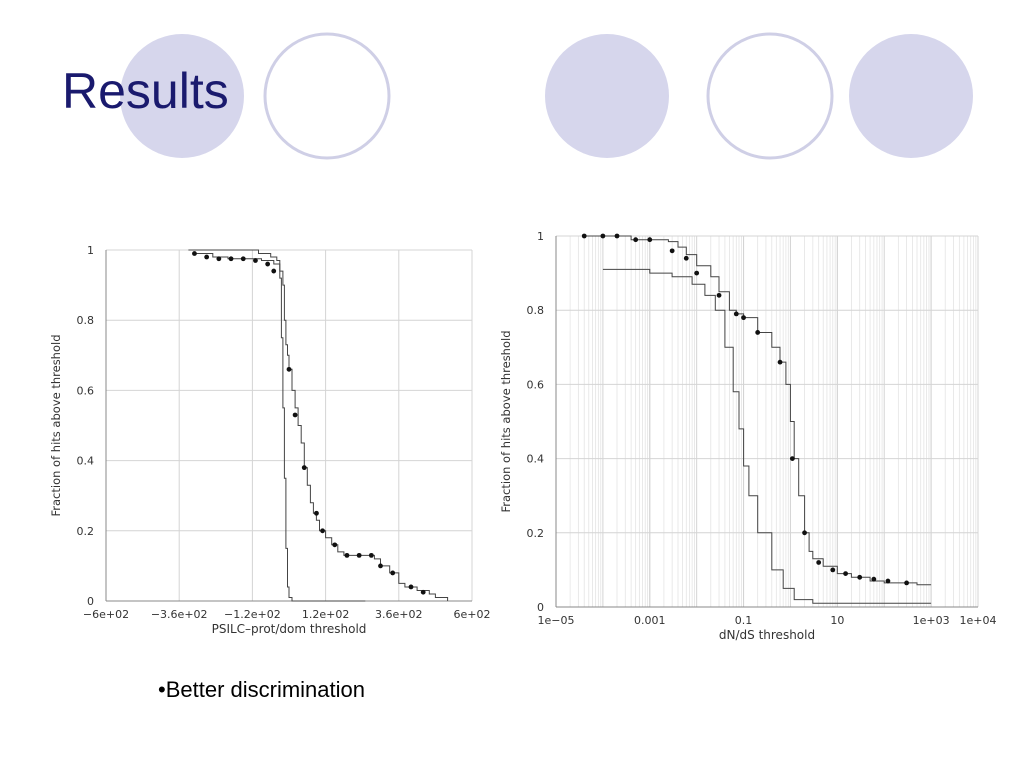  What do you see at coordinates (472, 614) in the screenshot?
I see `x-tick-label: 6e+02` at bounding box center [472, 614].